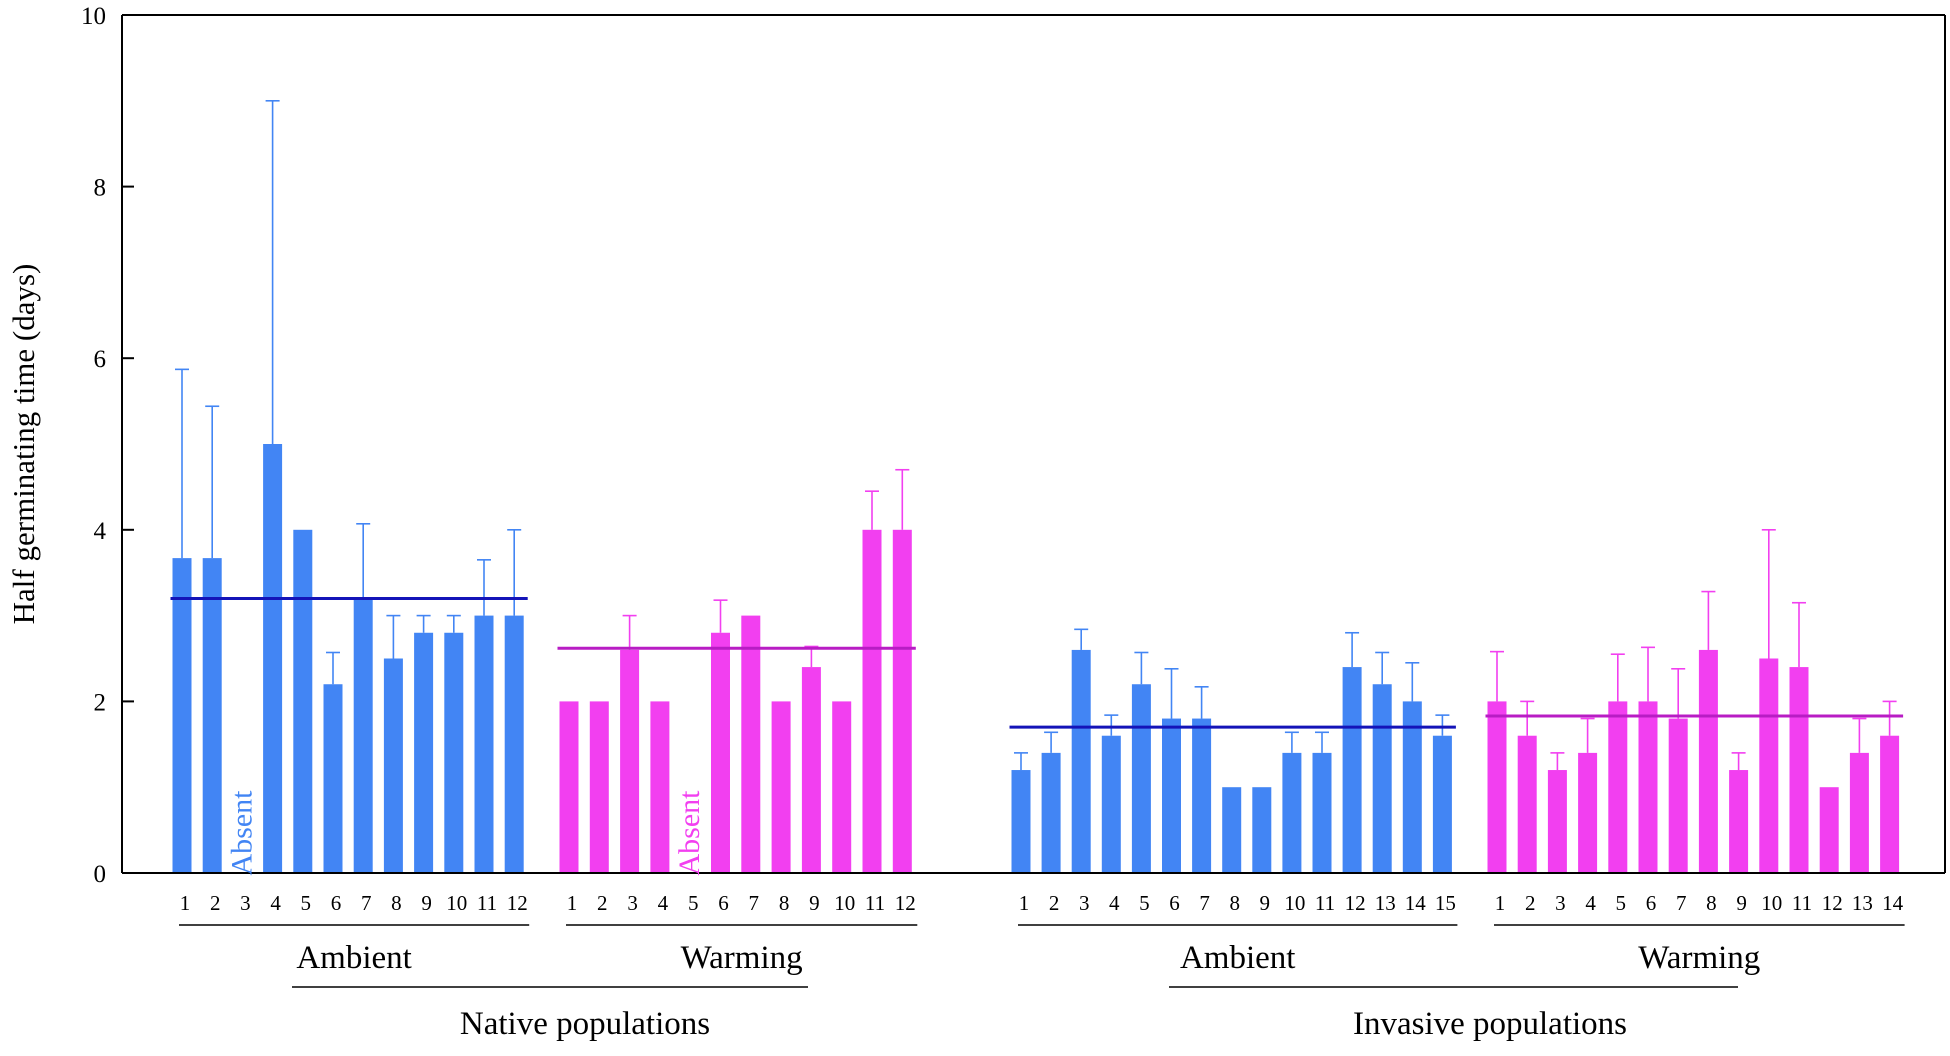 This screenshot has height=1056, width=1950. I want to click on x-category-label: 13, so click(1385, 903).